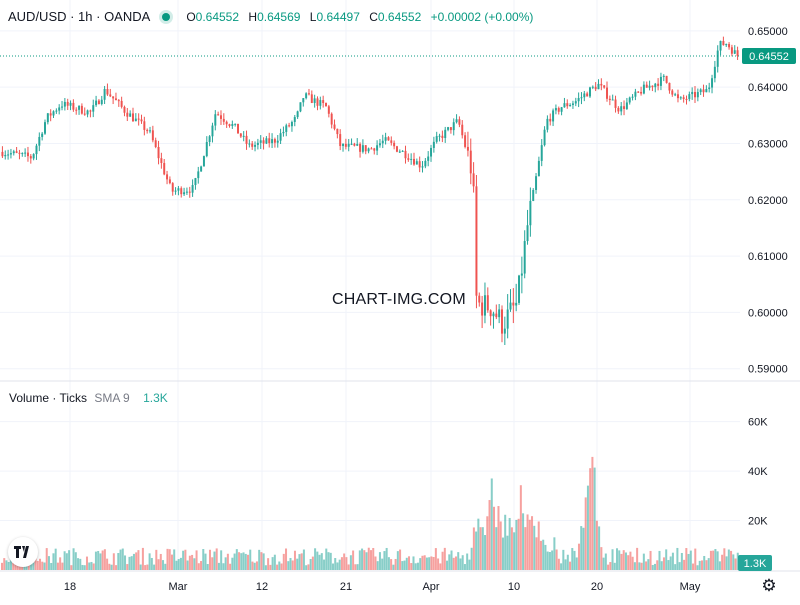 This screenshot has width=800, height=605. What do you see at coordinates (23, 552) in the screenshot?
I see `tradingview-logo-icon` at bounding box center [23, 552].